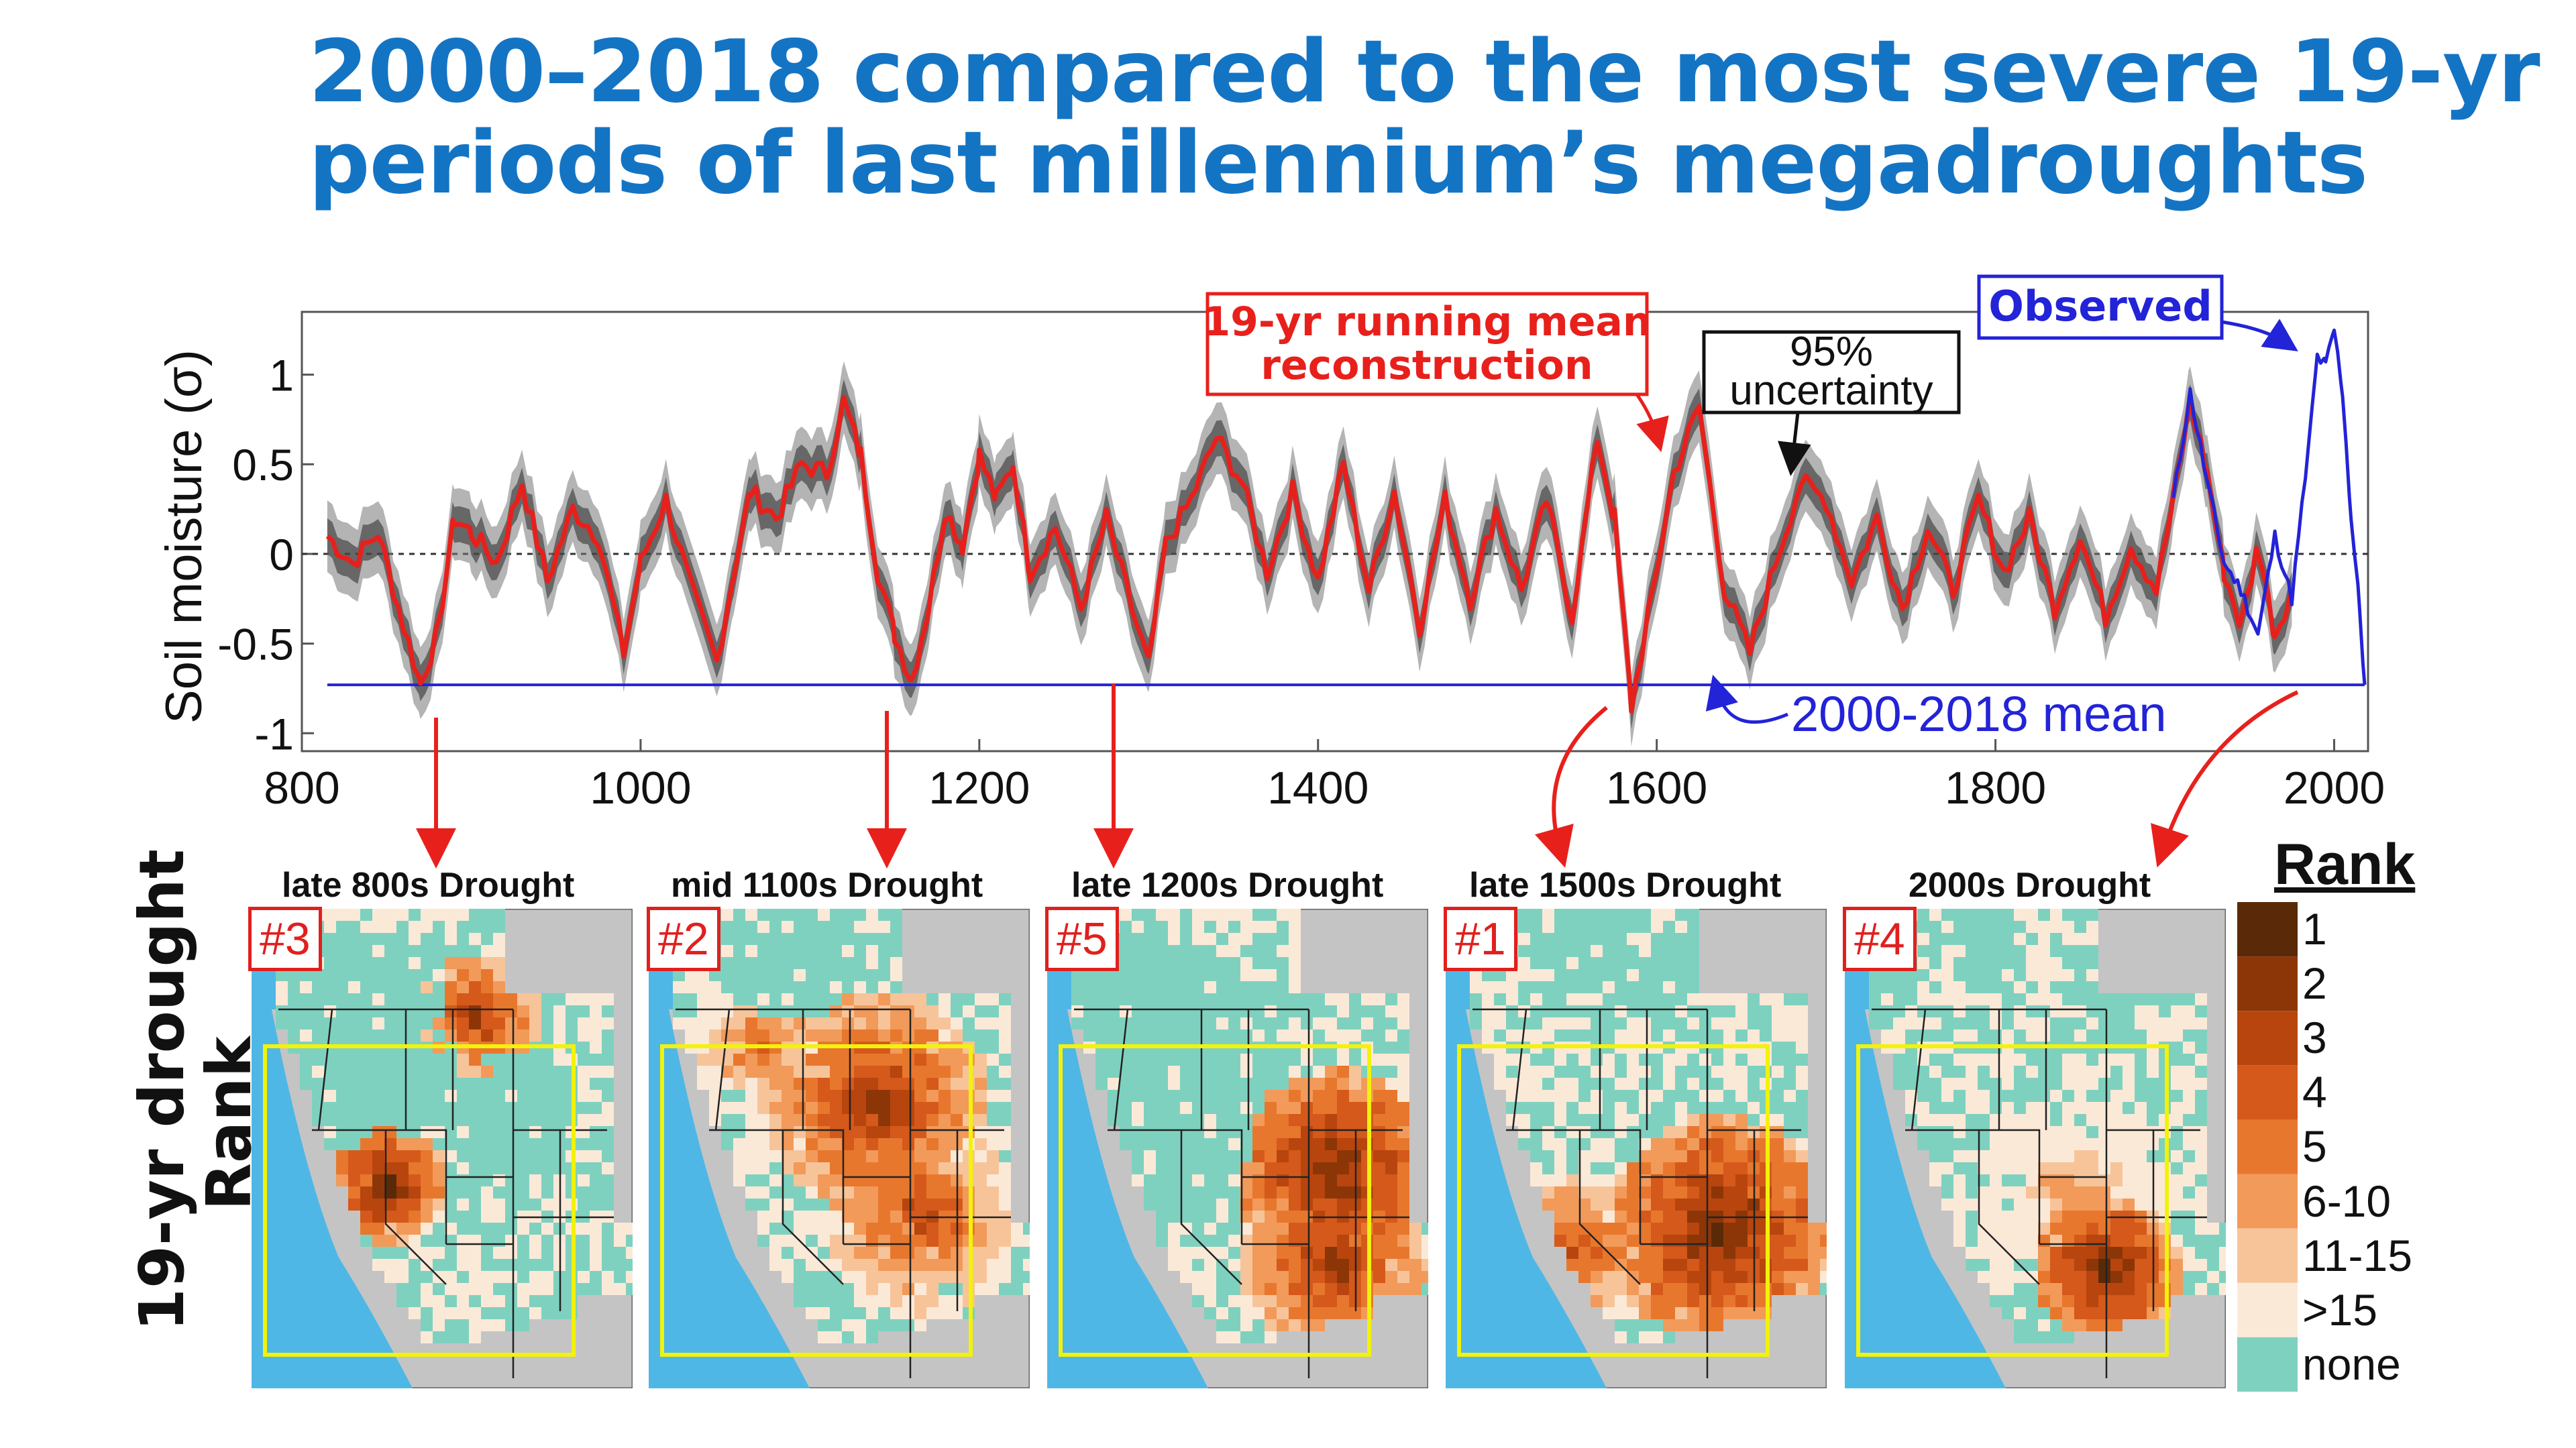  I want to click on arrow-1500s, so click(1571, 787).